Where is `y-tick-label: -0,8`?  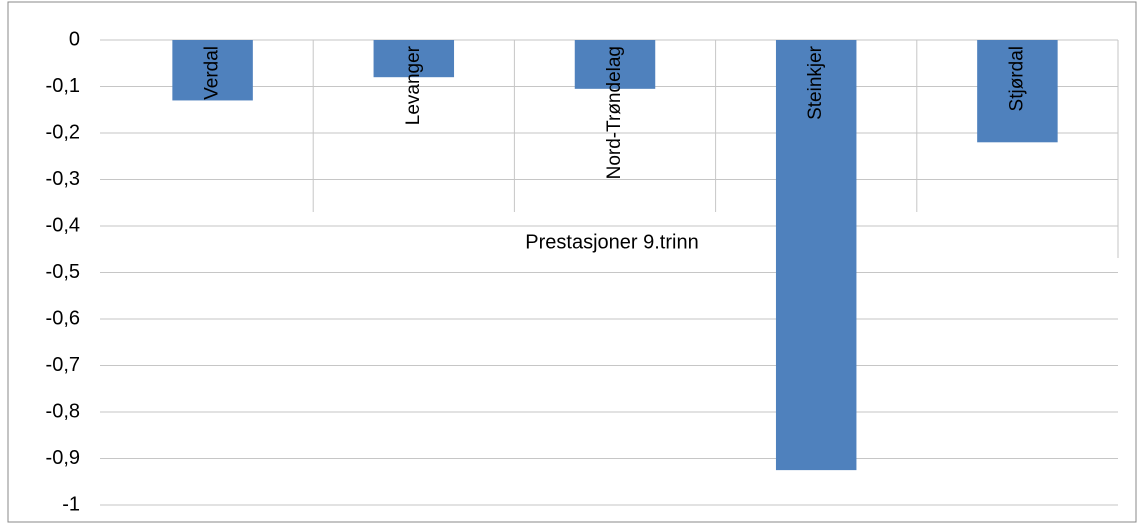
y-tick-label: -0,8 is located at coordinates (63, 411).